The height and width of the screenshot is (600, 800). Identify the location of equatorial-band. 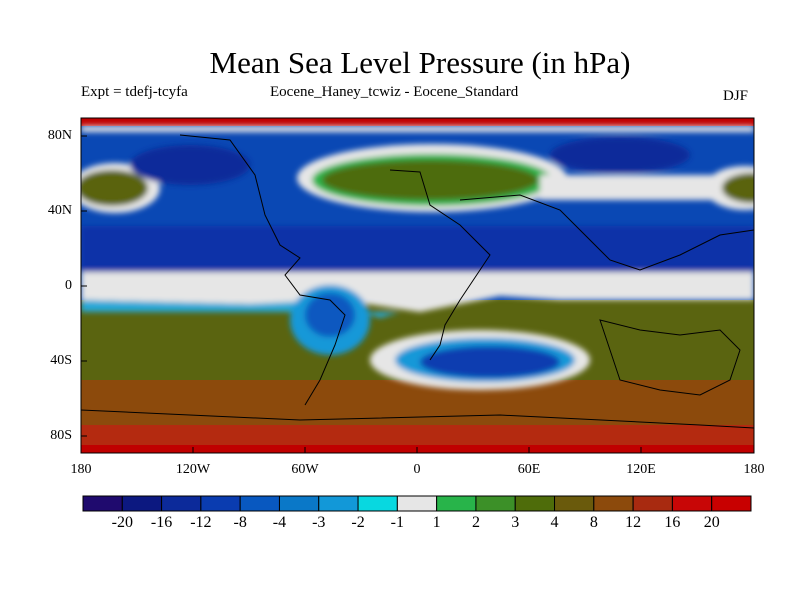
(417, 292).